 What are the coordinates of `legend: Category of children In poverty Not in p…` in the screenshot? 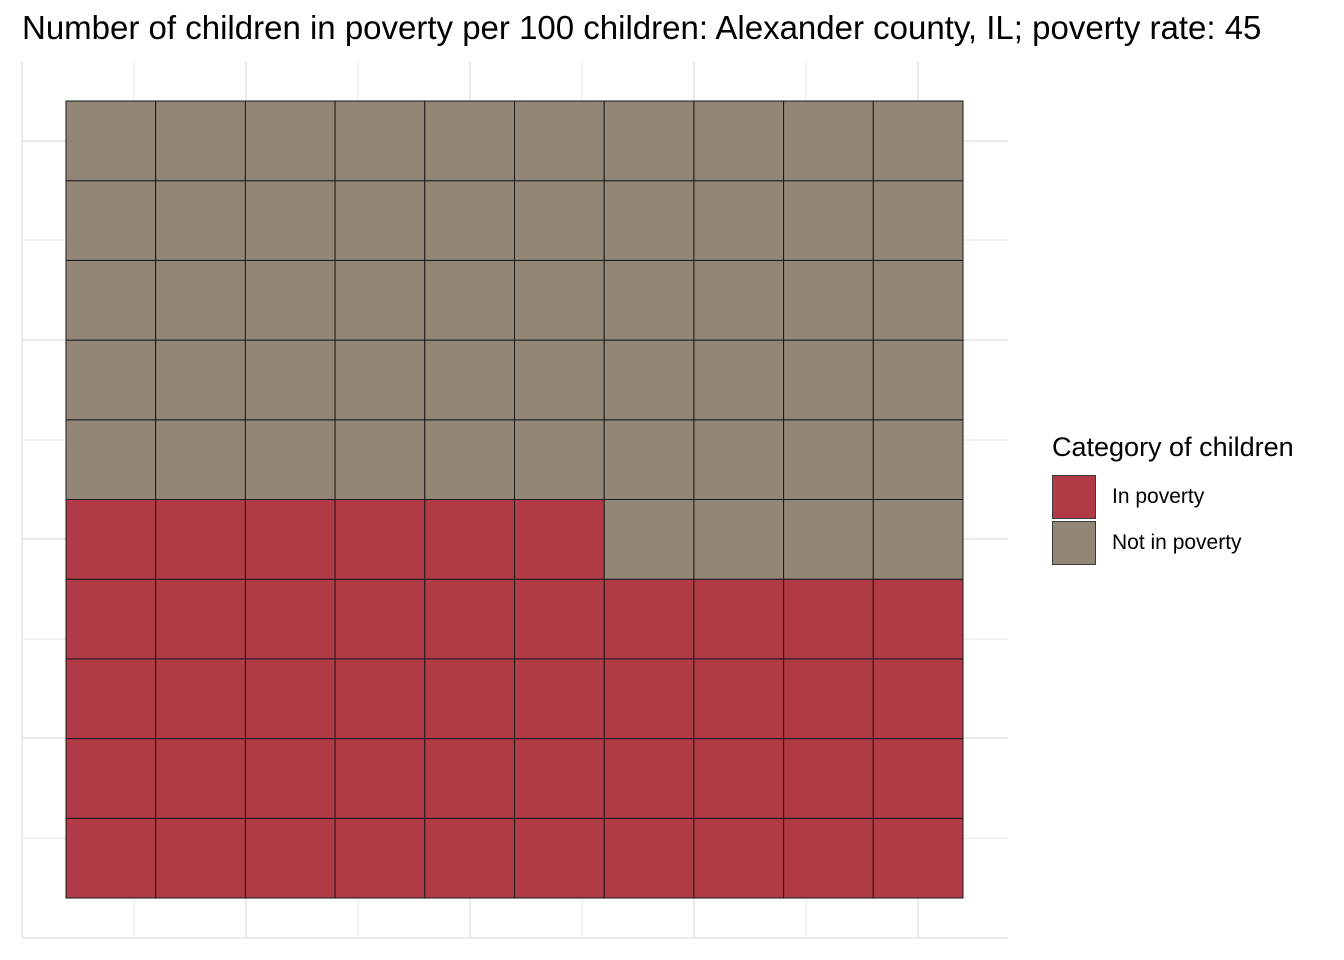 It's located at (1173, 498).